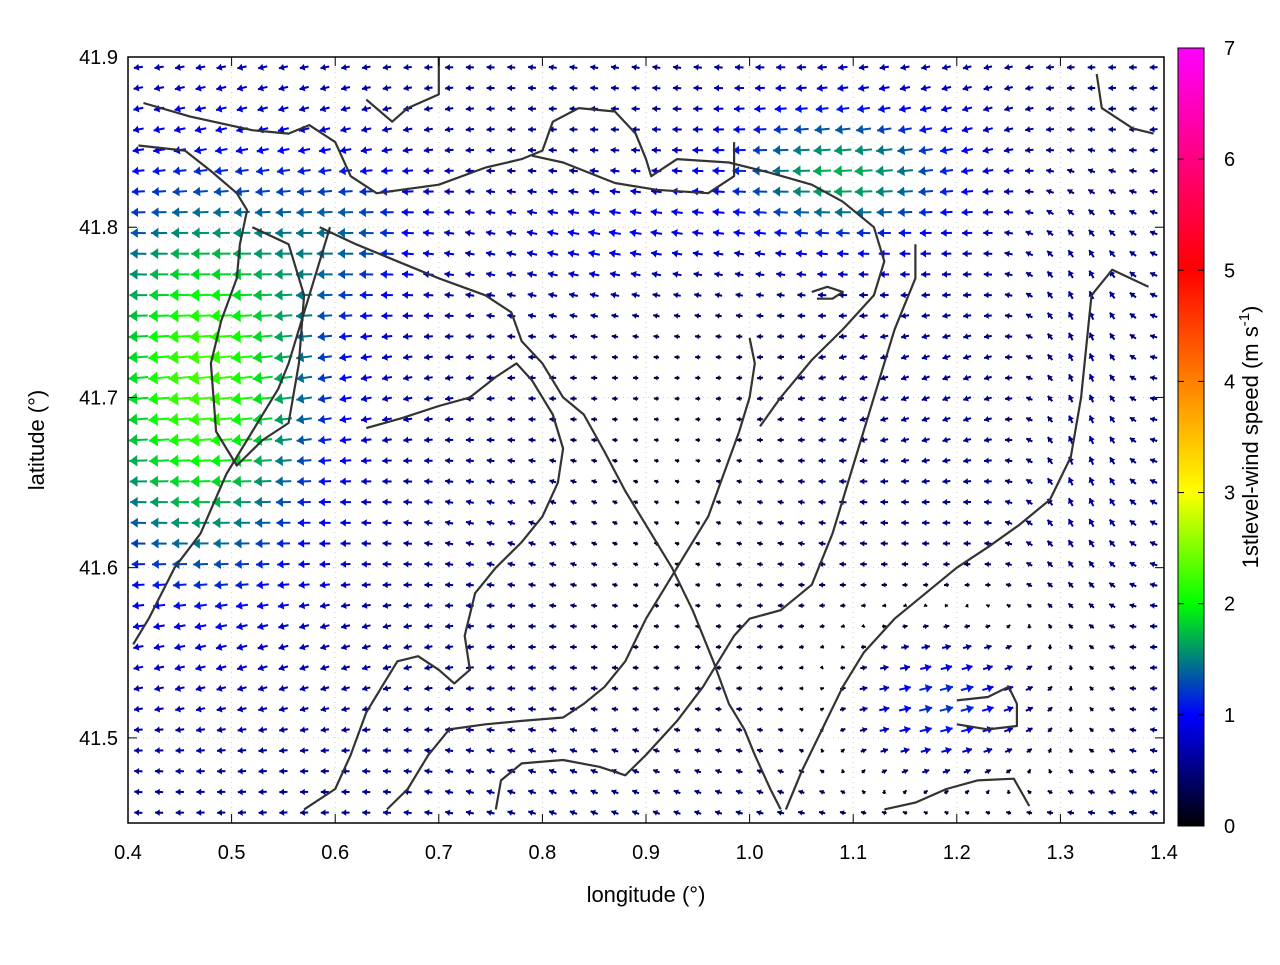 The image size is (1280, 965). What do you see at coordinates (1191, 437) in the screenshot?
I see `colorbar` at bounding box center [1191, 437].